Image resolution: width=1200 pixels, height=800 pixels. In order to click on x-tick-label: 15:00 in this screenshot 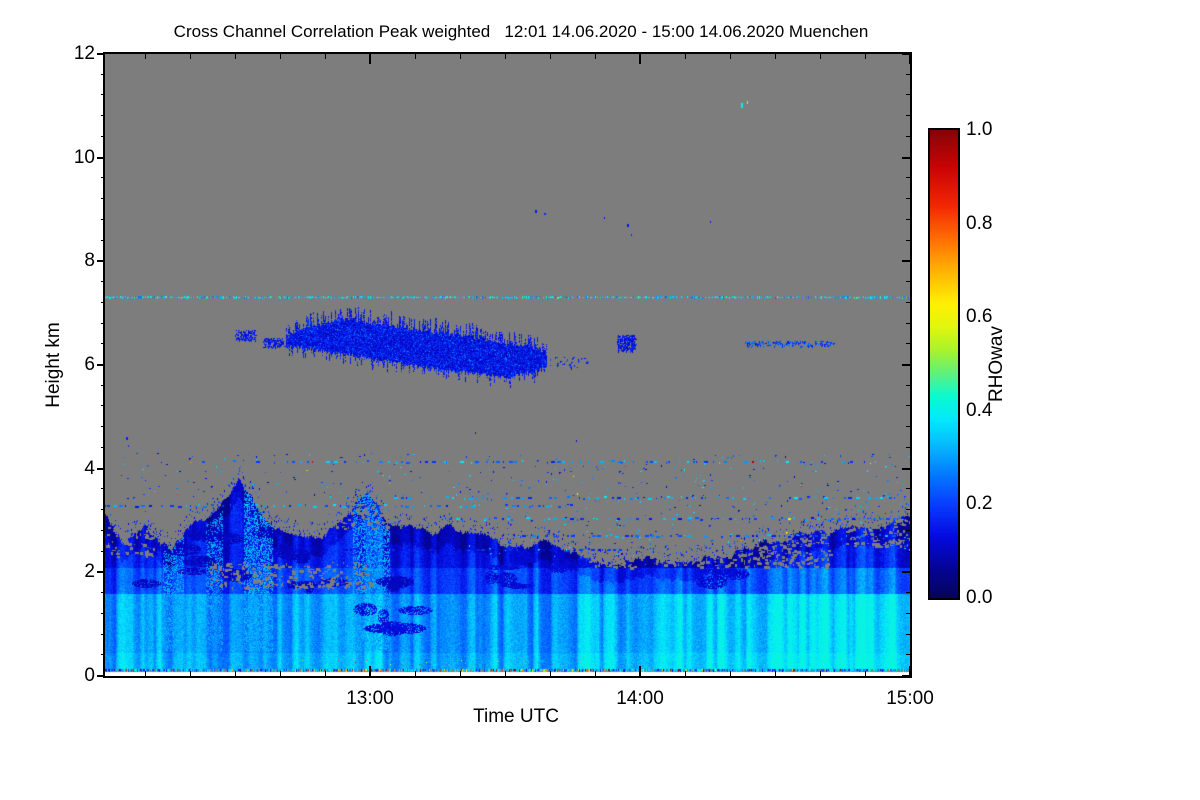, I will do `click(910, 698)`.